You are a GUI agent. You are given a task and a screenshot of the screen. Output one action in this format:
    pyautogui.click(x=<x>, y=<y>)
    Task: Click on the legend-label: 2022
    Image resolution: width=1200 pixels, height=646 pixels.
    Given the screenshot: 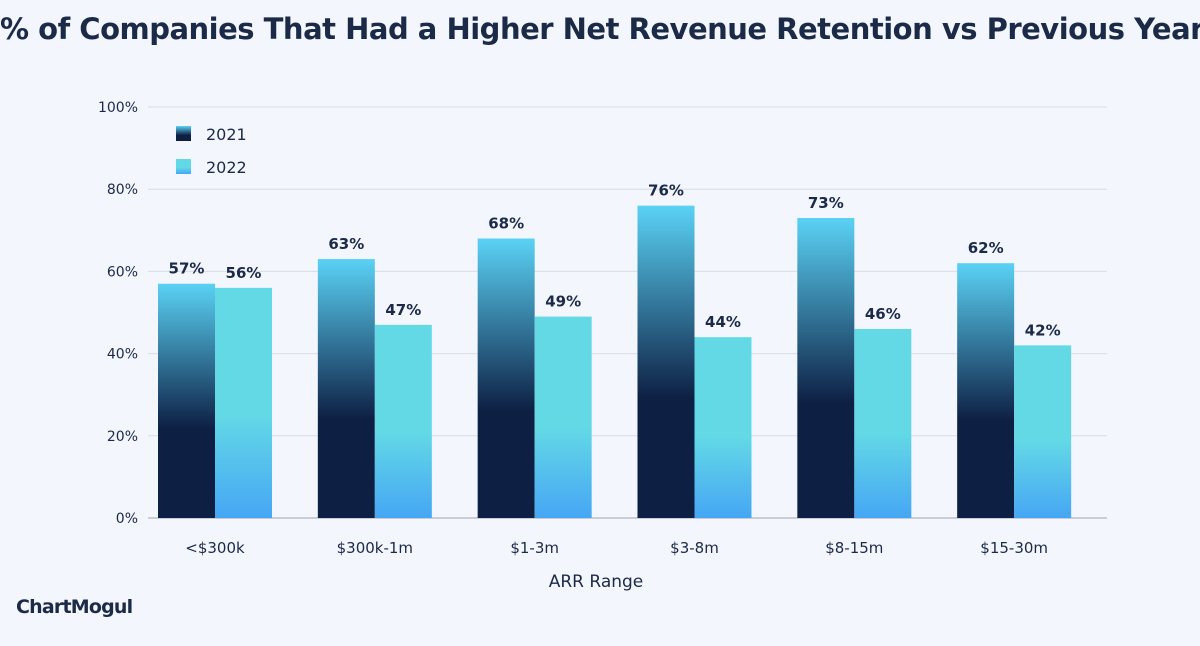 What is the action you would take?
    pyautogui.click(x=226, y=167)
    